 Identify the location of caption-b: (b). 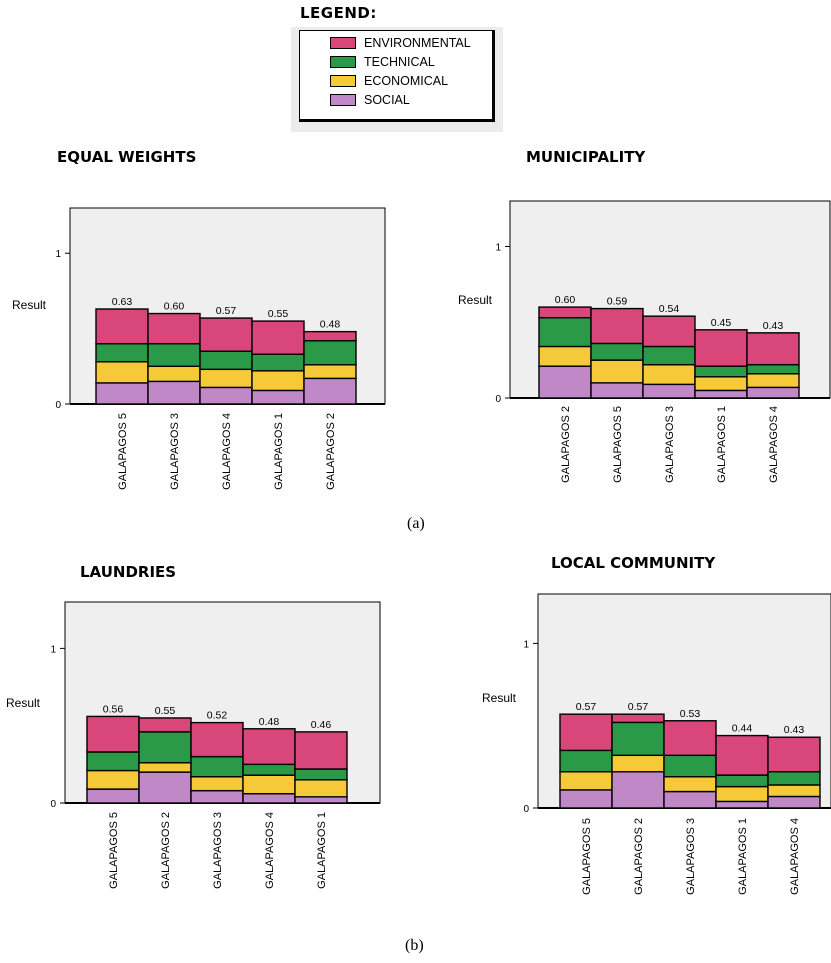
(414, 945).